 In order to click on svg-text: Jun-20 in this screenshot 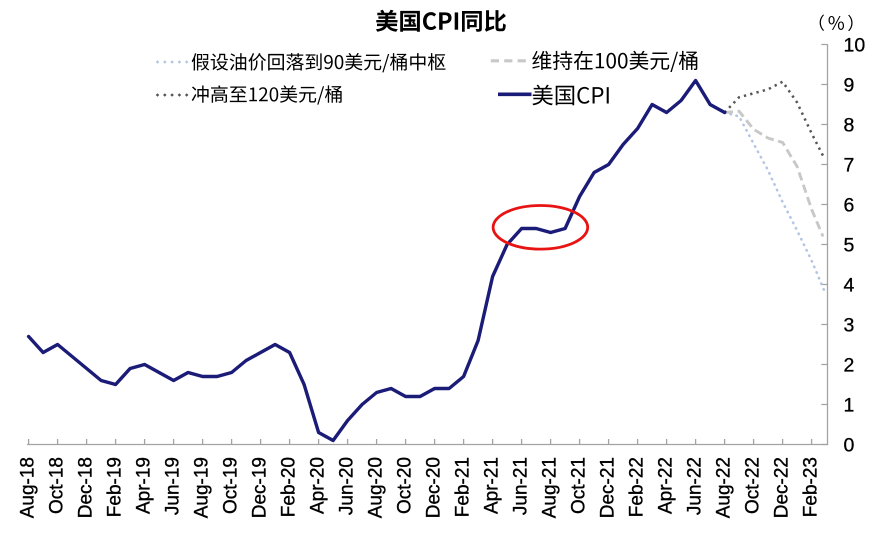, I will do `click(346, 486)`.